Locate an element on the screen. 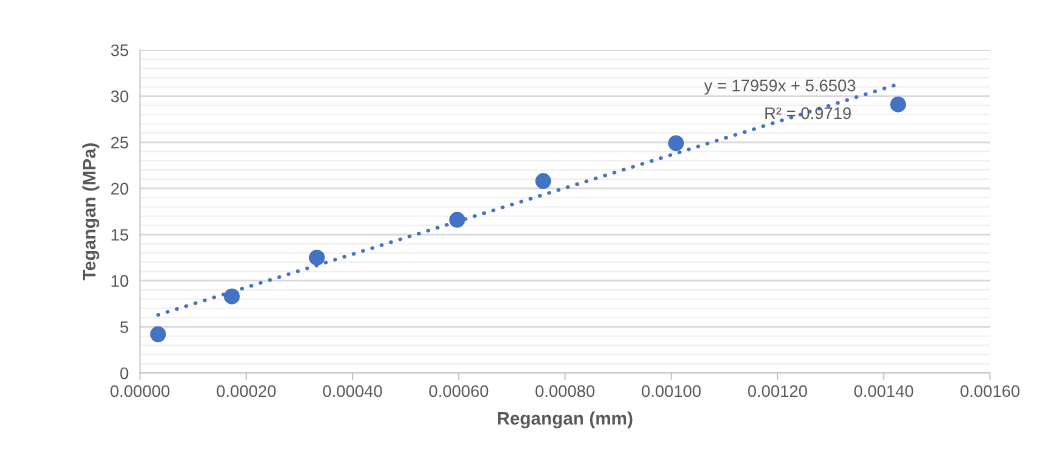 Image resolution: width=1058 pixels, height=464 pixels. y-axis-title: Tegangan (MPa) is located at coordinates (91, 212).